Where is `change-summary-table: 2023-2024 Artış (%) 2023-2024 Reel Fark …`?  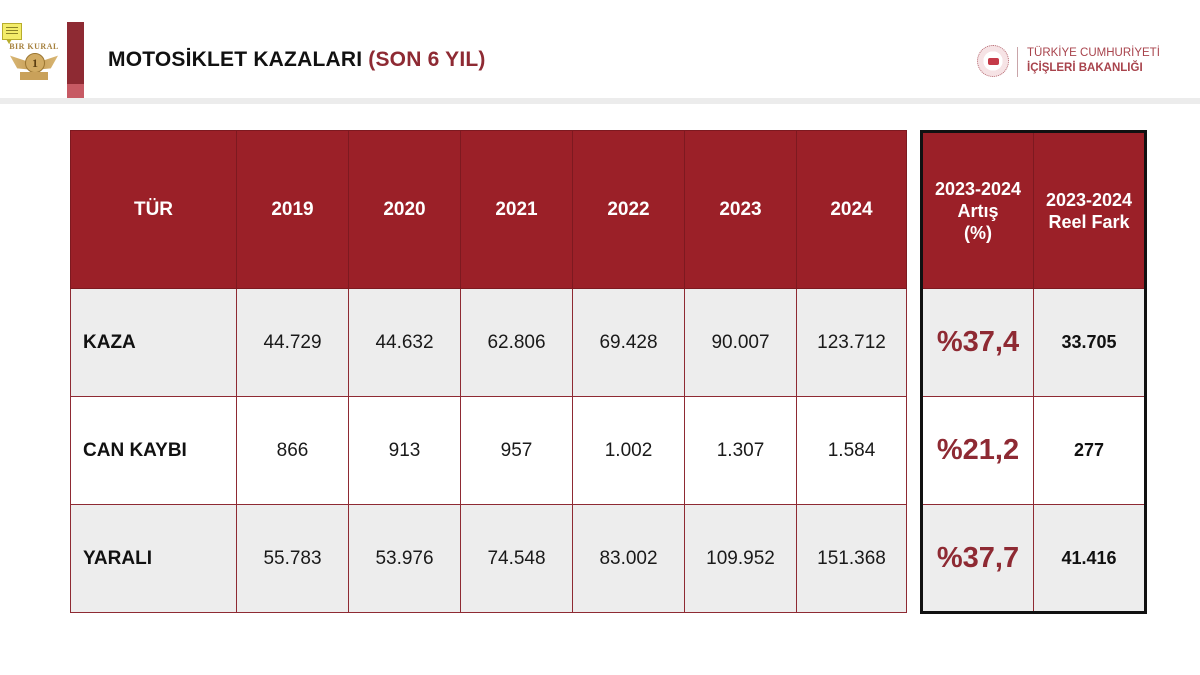 change-summary-table: 2023-2024 Artış (%) 2023-2024 Reel Fark … is located at coordinates (1033, 372).